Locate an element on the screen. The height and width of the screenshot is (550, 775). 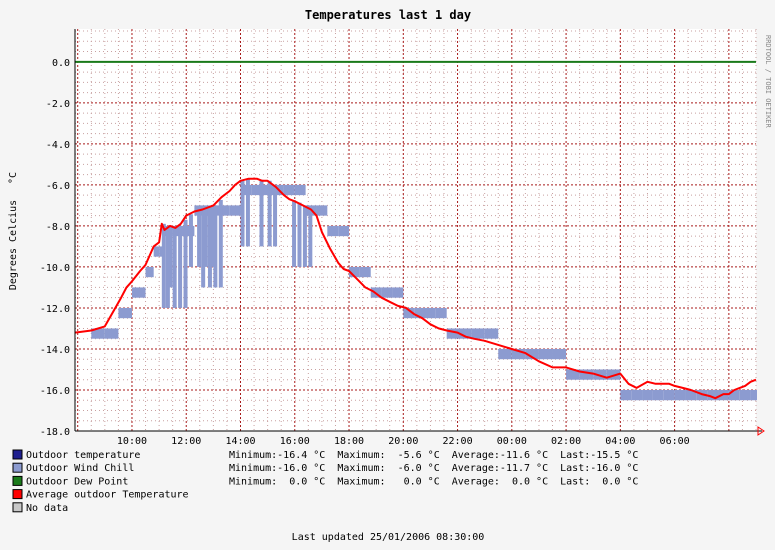
x-tick-label: 22:00 is located at coordinates (457, 441).